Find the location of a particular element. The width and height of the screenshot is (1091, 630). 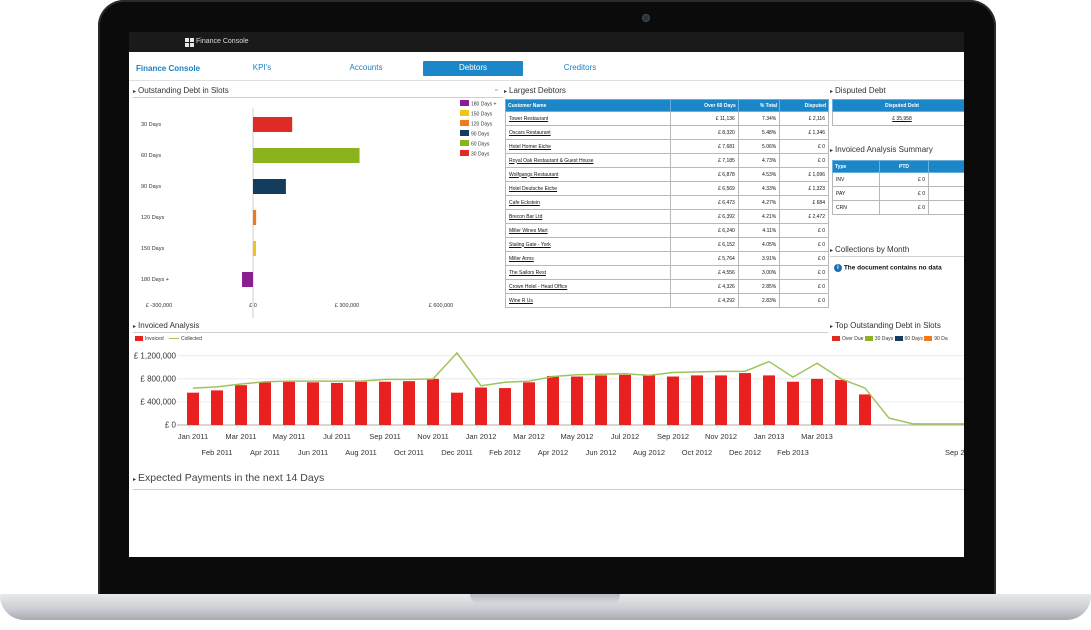

tab-debtors: Debtors is located at coordinates (473, 68).